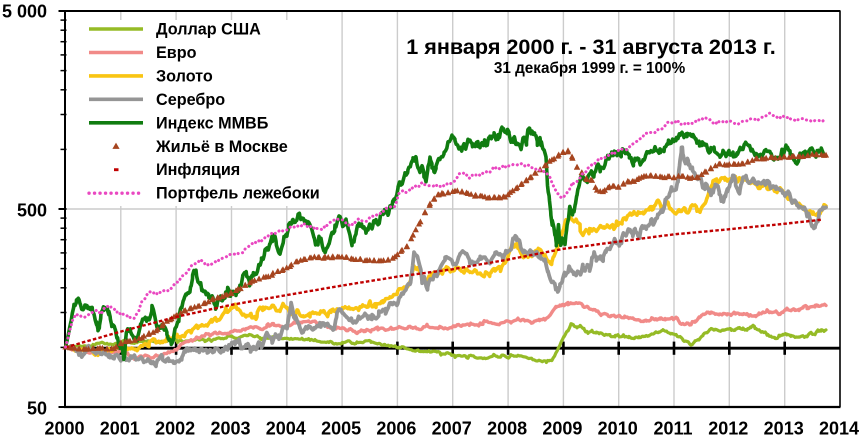 The image size is (862, 444). Describe the element at coordinates (24, 11) in the screenshot. I see `svg-text: 5 000` at that location.